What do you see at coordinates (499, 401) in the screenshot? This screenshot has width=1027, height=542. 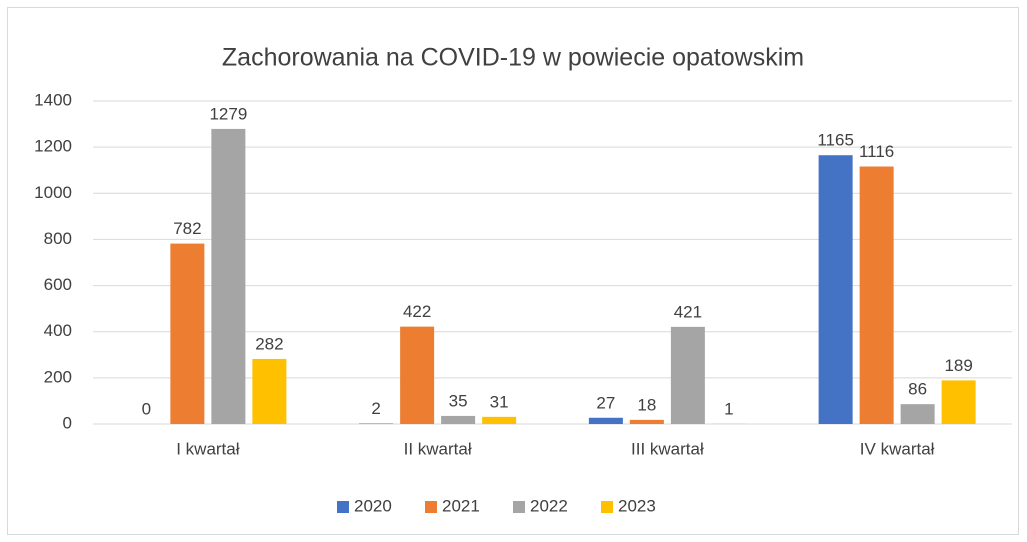 I see `data-label: 31` at bounding box center [499, 401].